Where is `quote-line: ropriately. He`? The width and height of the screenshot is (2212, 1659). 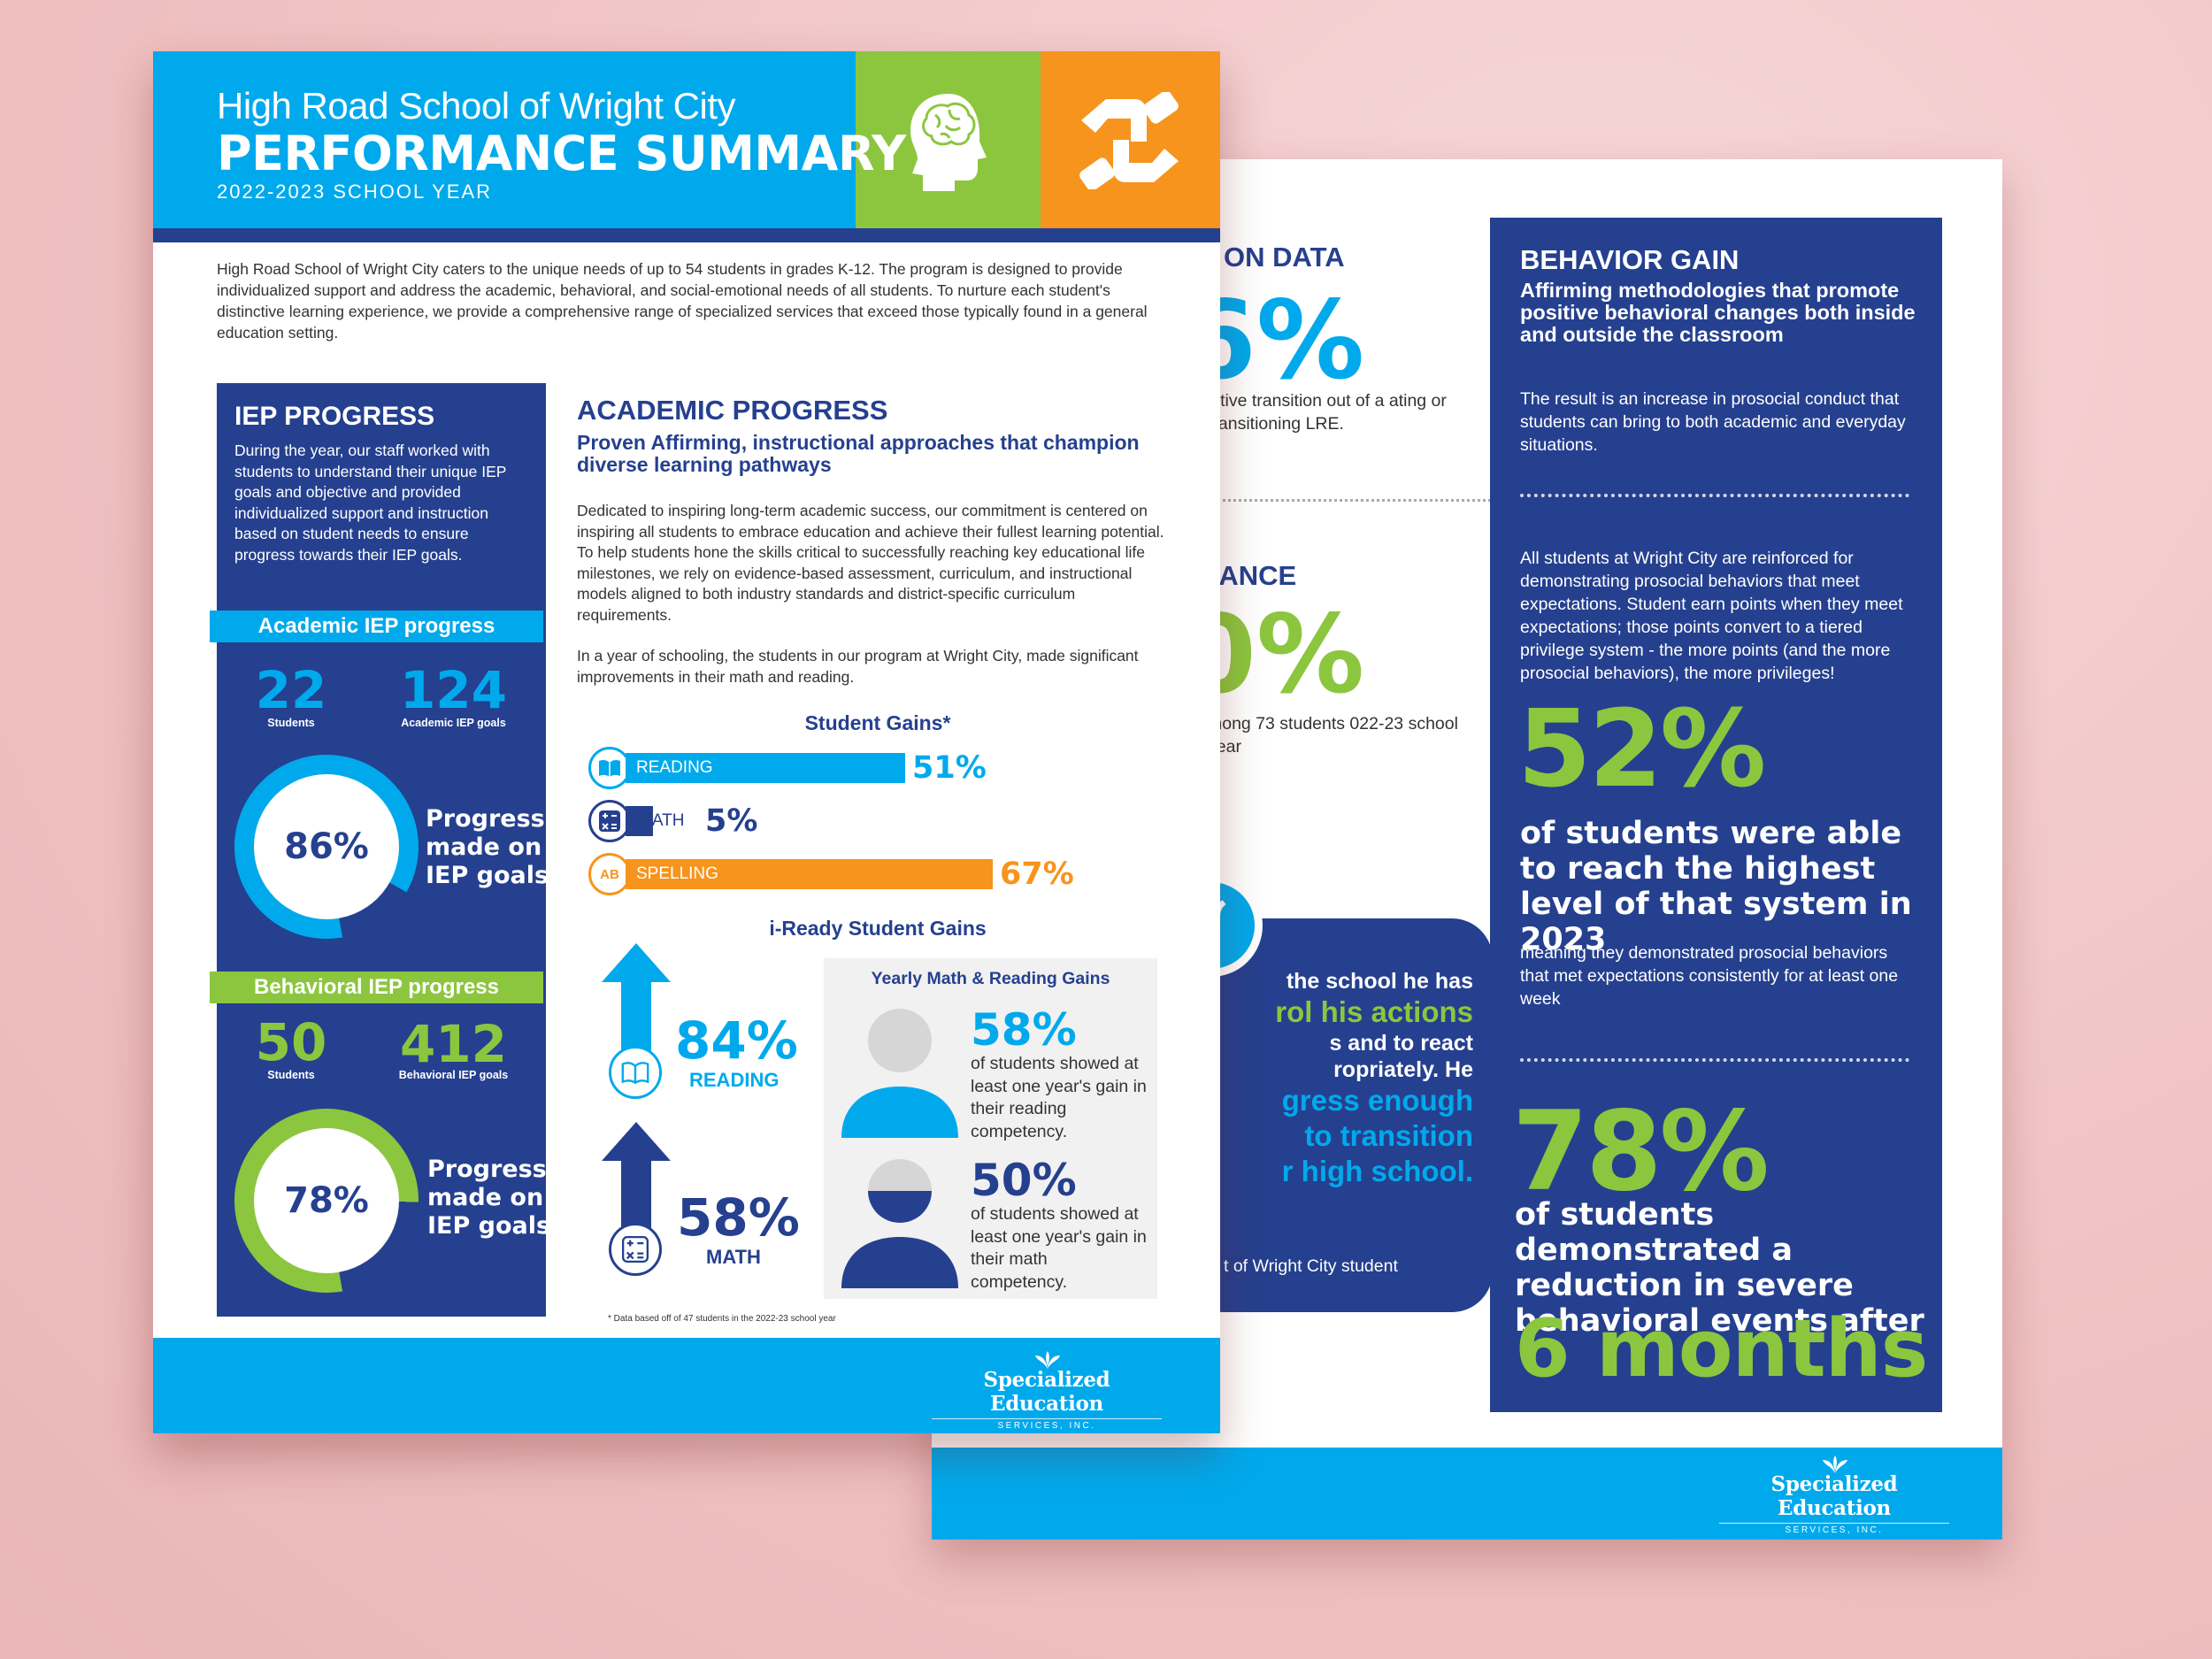
quote-line: ropriately. He is located at coordinates (1403, 1069).